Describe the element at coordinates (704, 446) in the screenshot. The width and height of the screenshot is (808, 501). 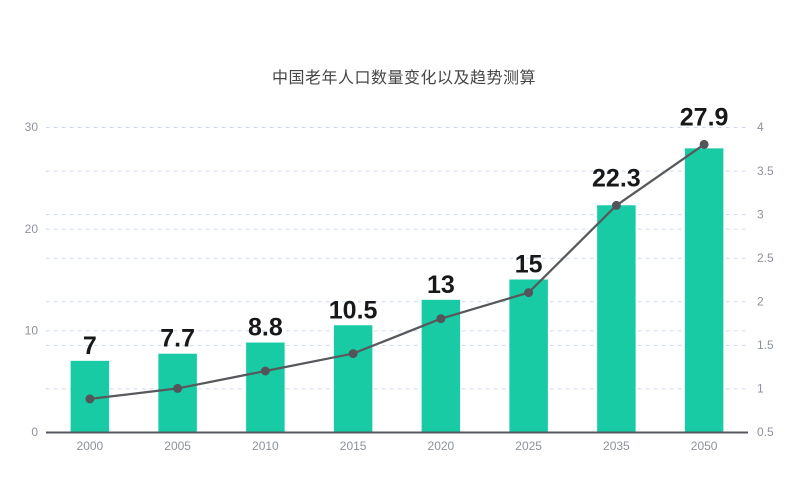
I see `x-axis-tick-label: 2050` at that location.